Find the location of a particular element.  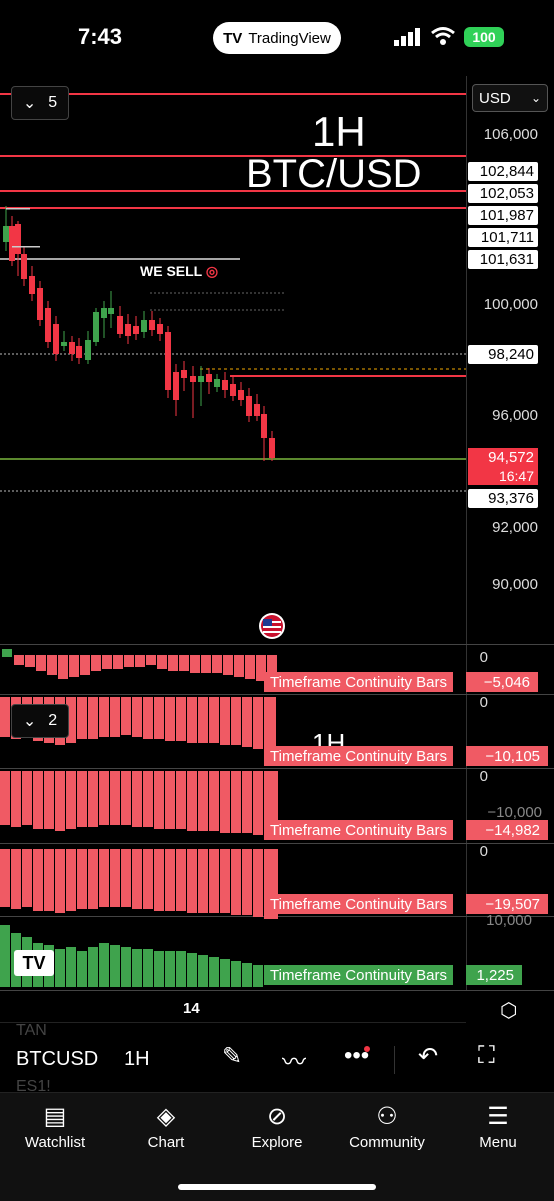

pane-4-label: Timeframe Continuity Bars is located at coordinates (358, 904).